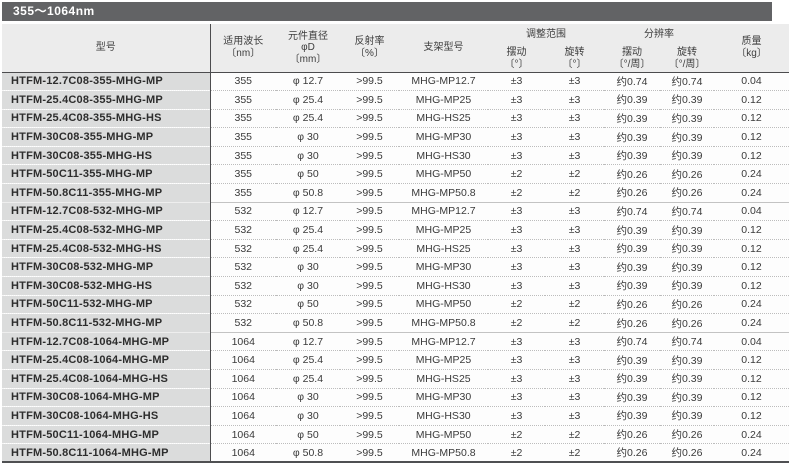 This screenshot has width=794, height=466. What do you see at coordinates (106, 397) in the screenshot?
I see `model-cell: HTFM-30C08-1064-MHG-MP` at bounding box center [106, 397].